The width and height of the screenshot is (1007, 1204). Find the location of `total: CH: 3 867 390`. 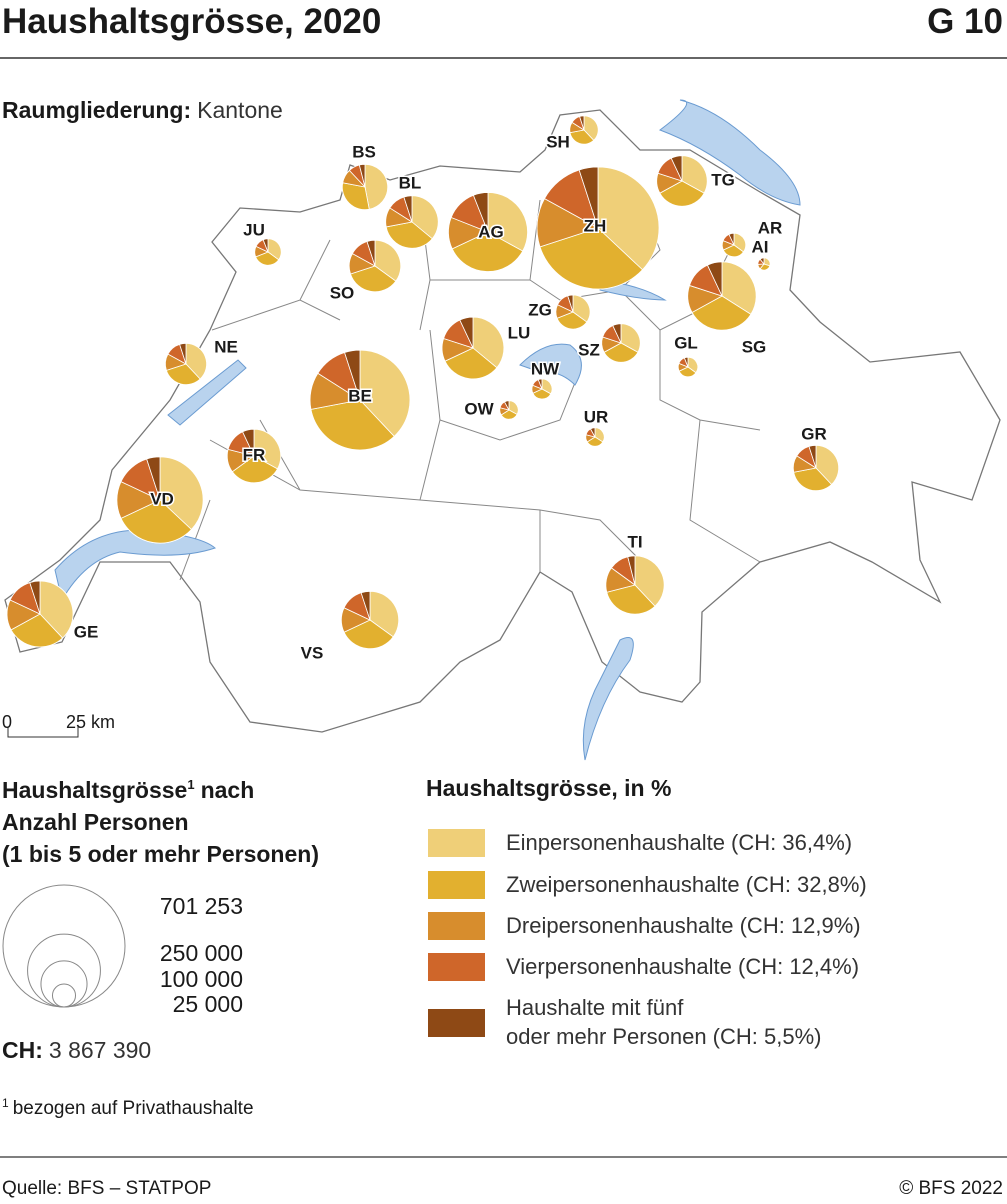

total: CH: 3 867 390 is located at coordinates (76, 1050).